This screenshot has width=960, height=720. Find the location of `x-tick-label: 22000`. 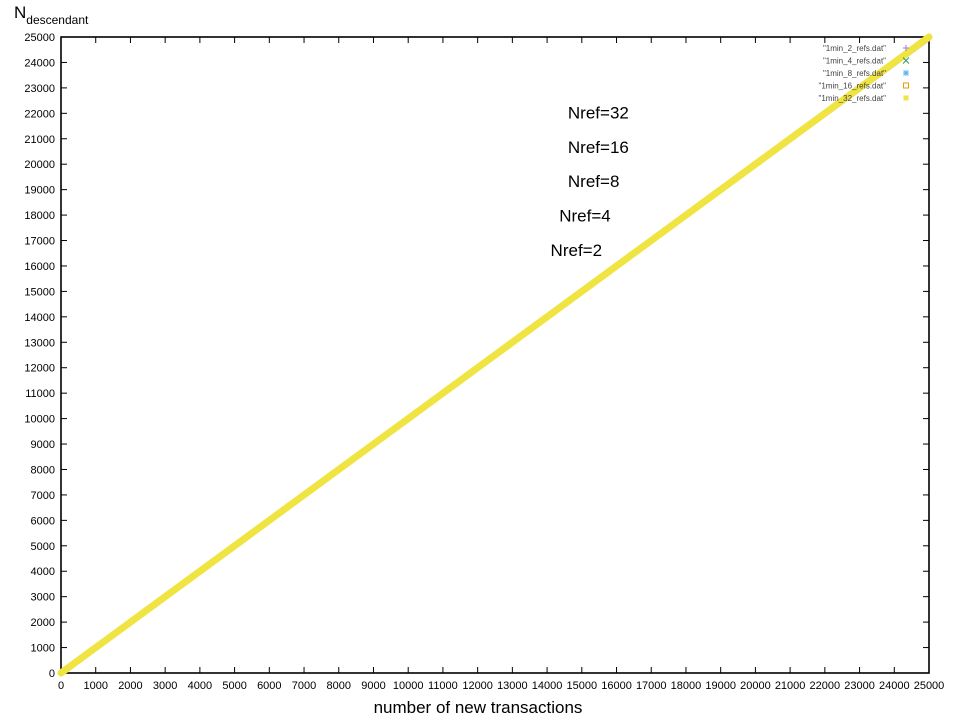

x-tick-label: 22000 is located at coordinates (825, 686).